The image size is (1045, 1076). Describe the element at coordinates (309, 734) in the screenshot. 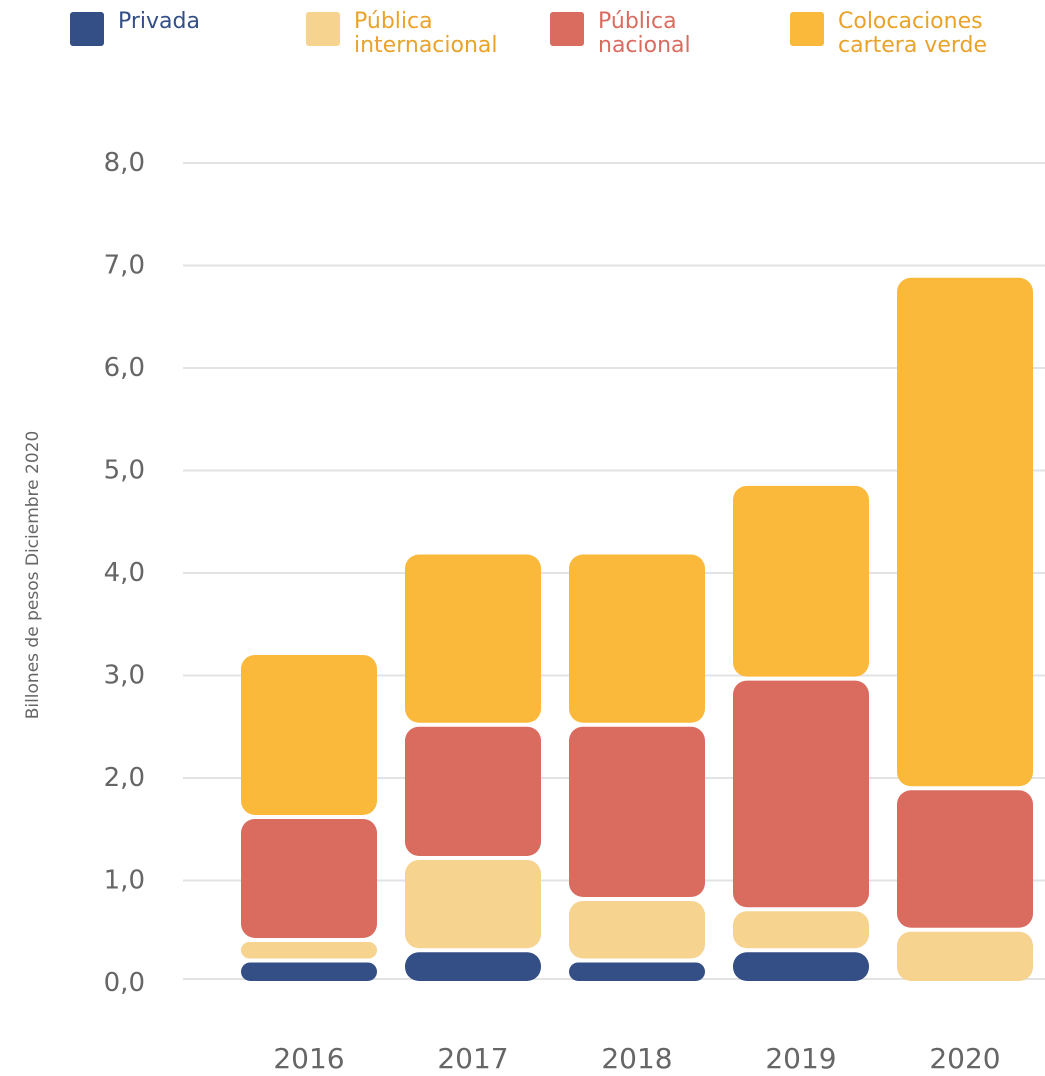

I see `bar-segment-colocaciones-cartera-verde-2016` at that location.